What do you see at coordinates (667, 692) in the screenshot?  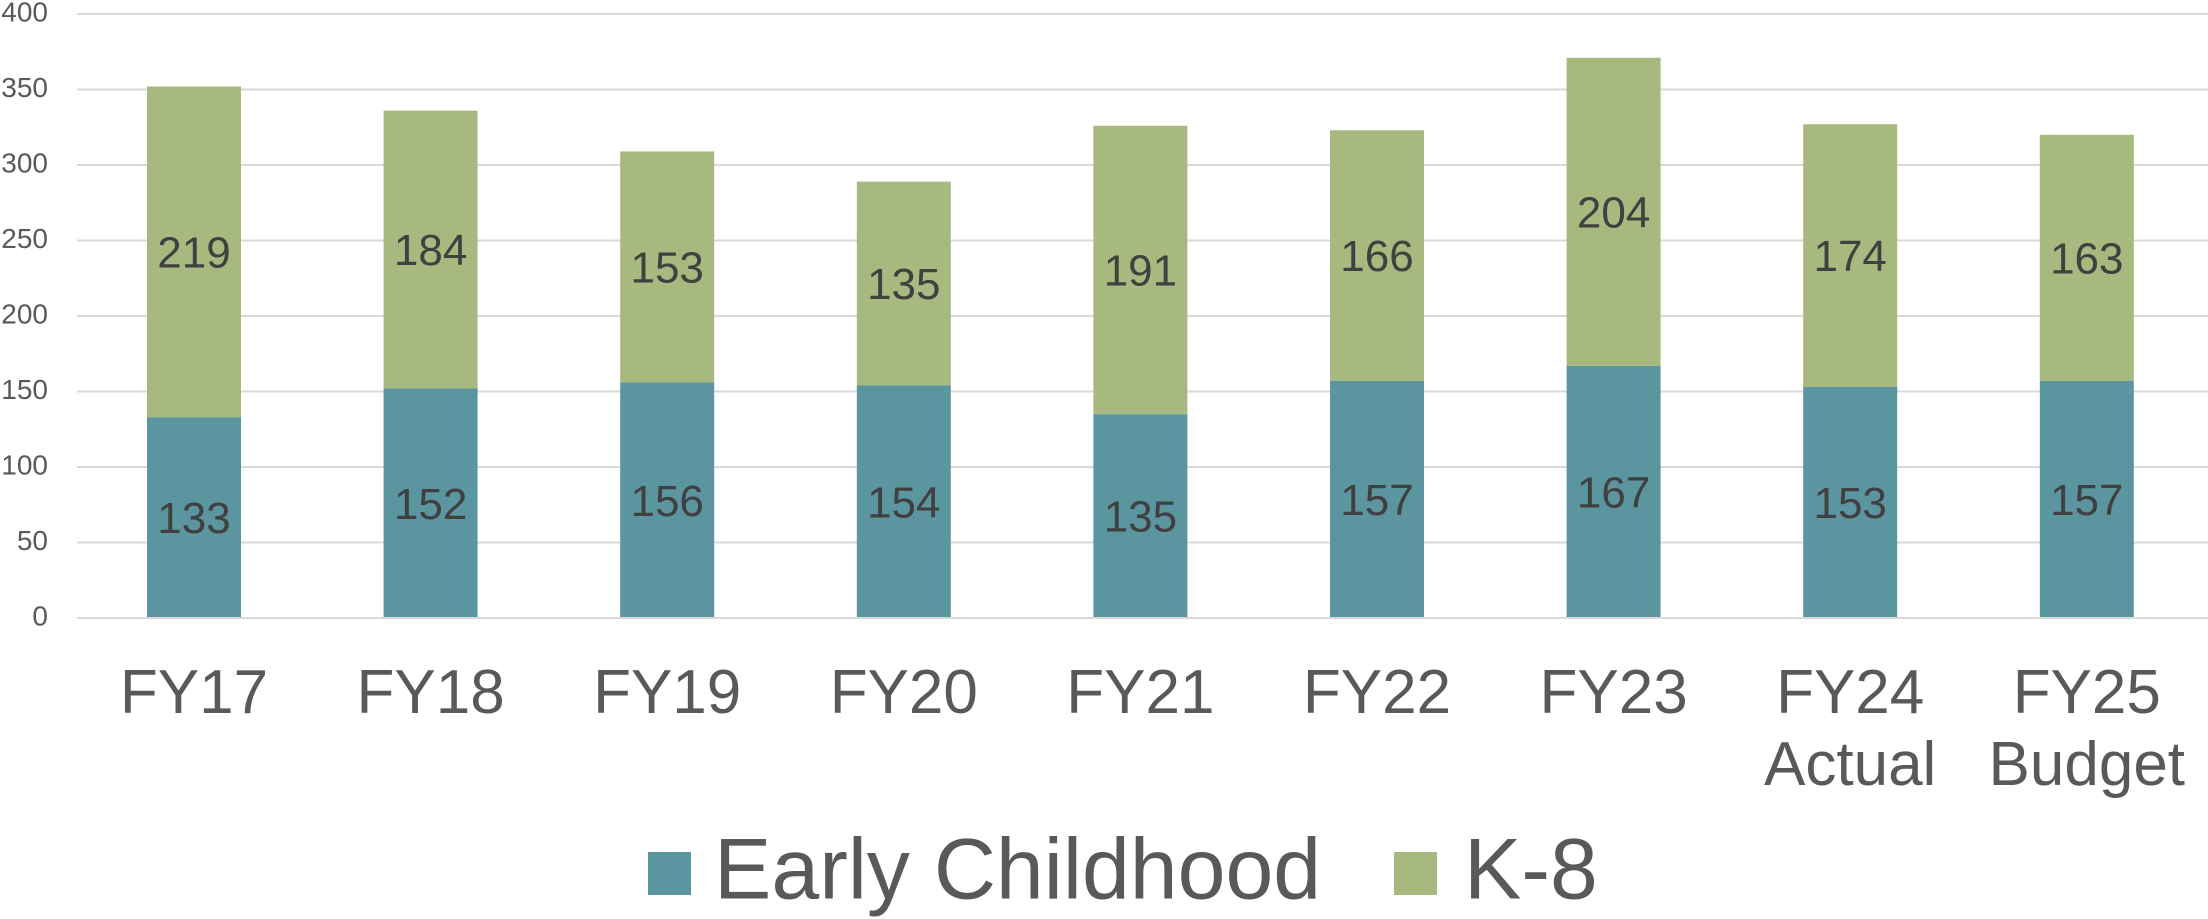 I see `x-tick-label: FY19` at bounding box center [667, 692].